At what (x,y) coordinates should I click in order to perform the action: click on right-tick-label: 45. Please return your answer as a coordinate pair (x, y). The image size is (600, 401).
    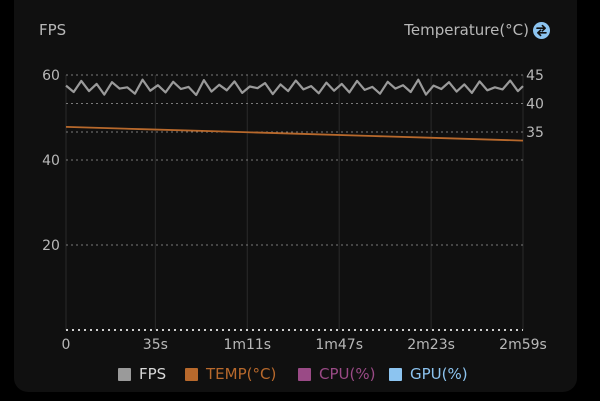
    Looking at the image, I should click on (535, 76).